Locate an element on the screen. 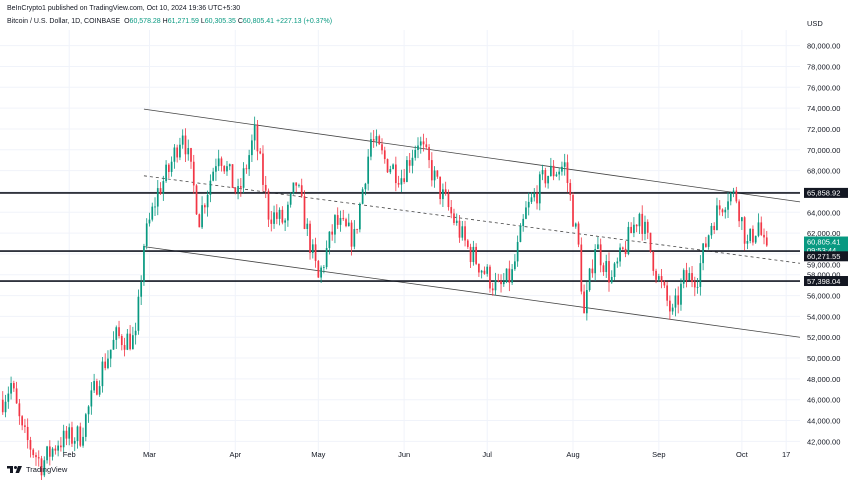  low-label: L is located at coordinates (202, 21).